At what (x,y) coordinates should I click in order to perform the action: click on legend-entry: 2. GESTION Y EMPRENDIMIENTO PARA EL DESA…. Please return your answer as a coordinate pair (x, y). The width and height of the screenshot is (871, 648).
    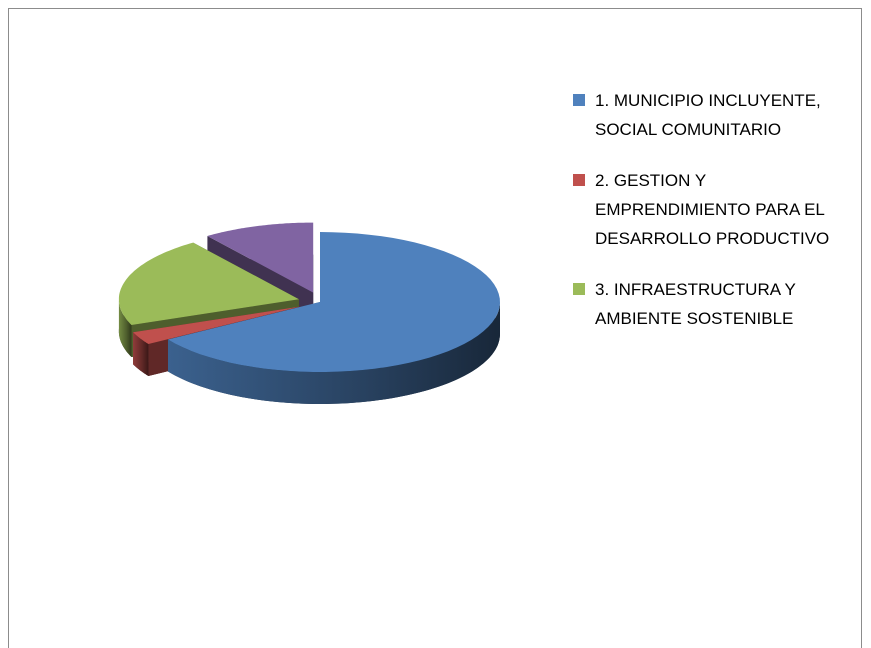
    Looking at the image, I should click on (715, 209).